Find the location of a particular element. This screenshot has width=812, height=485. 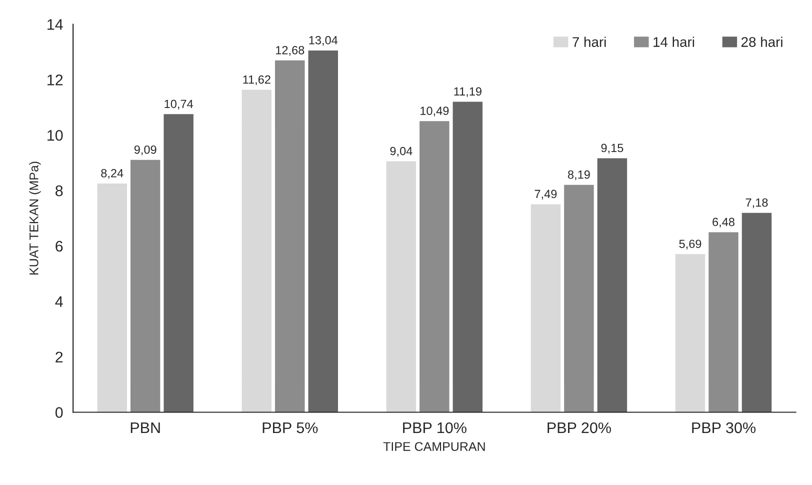

data-label: 12,68 is located at coordinates (290, 51).